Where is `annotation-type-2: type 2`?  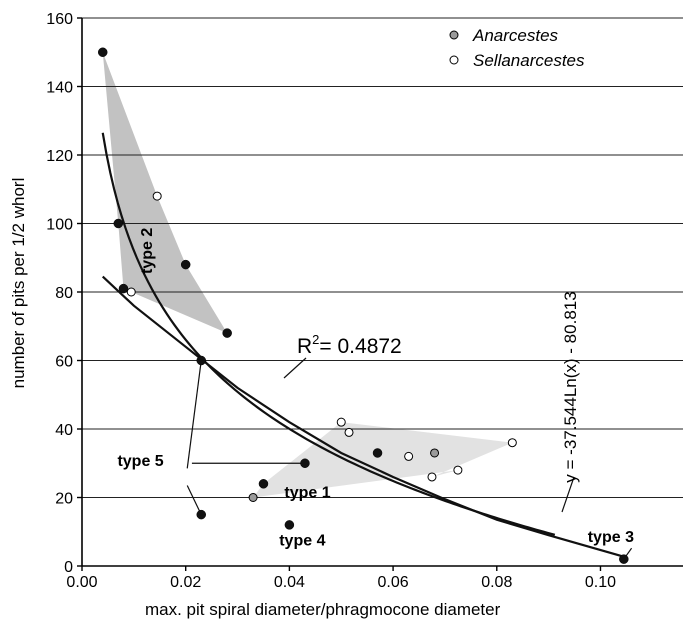
annotation-type-2: type 2 is located at coordinates (147, 251).